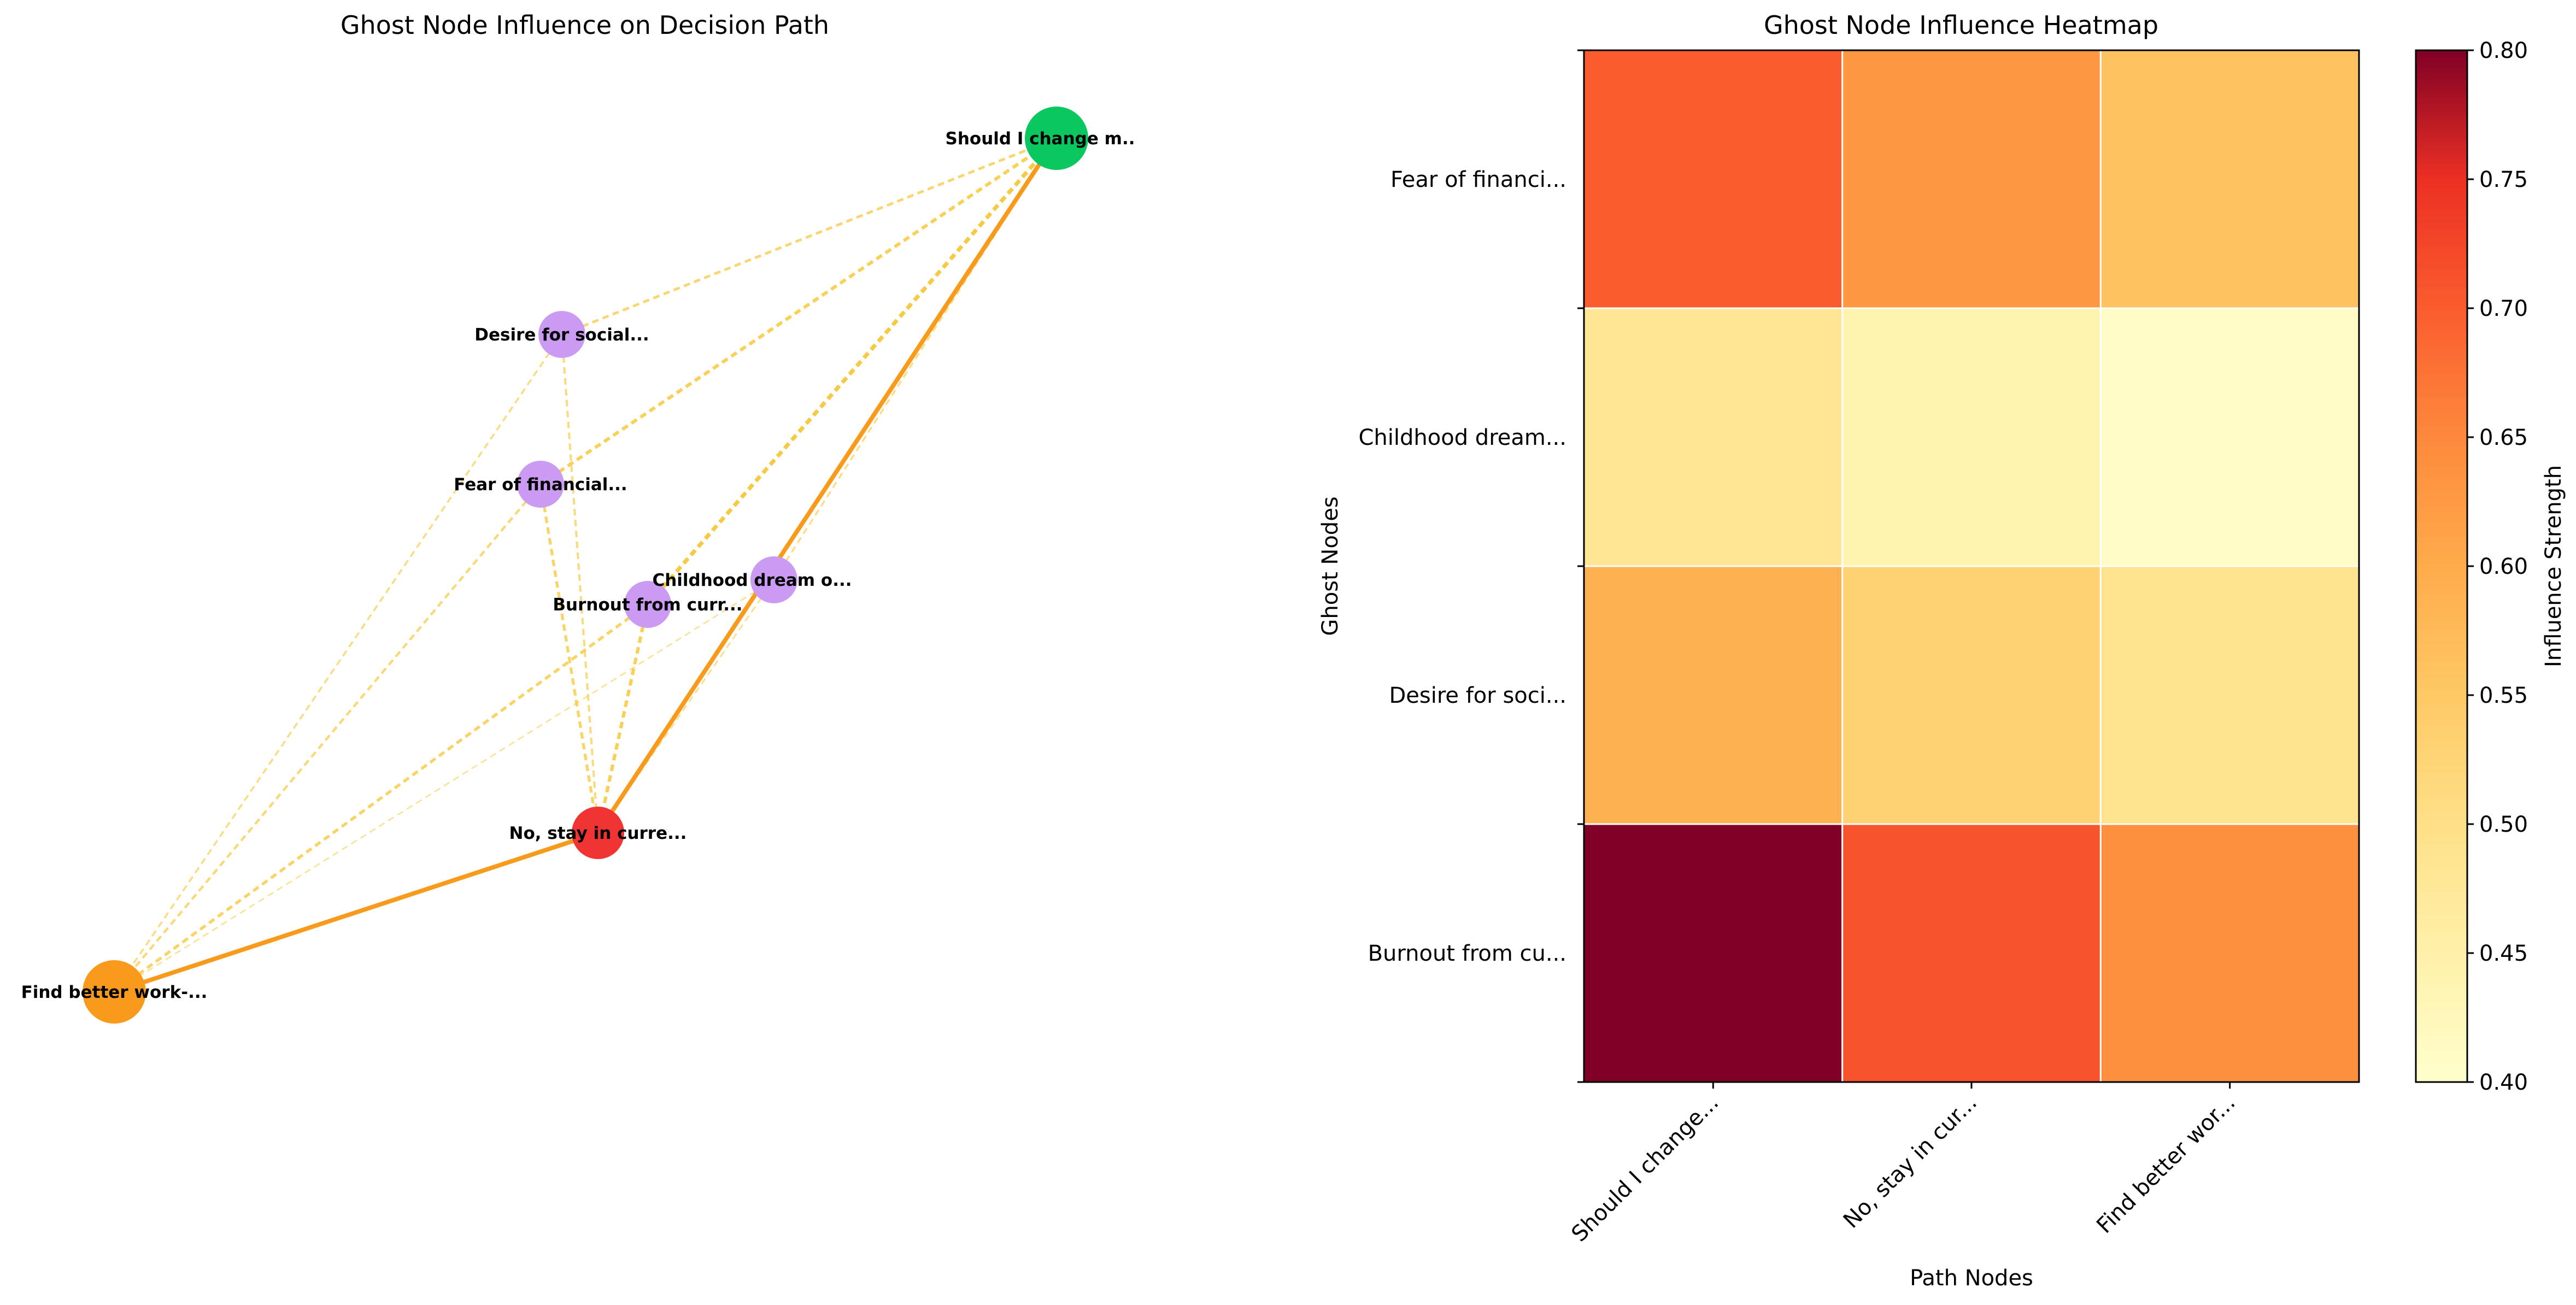 The image size is (2576, 1305). I want to click on heatmap-cell-r0-c1, so click(1971, 179).